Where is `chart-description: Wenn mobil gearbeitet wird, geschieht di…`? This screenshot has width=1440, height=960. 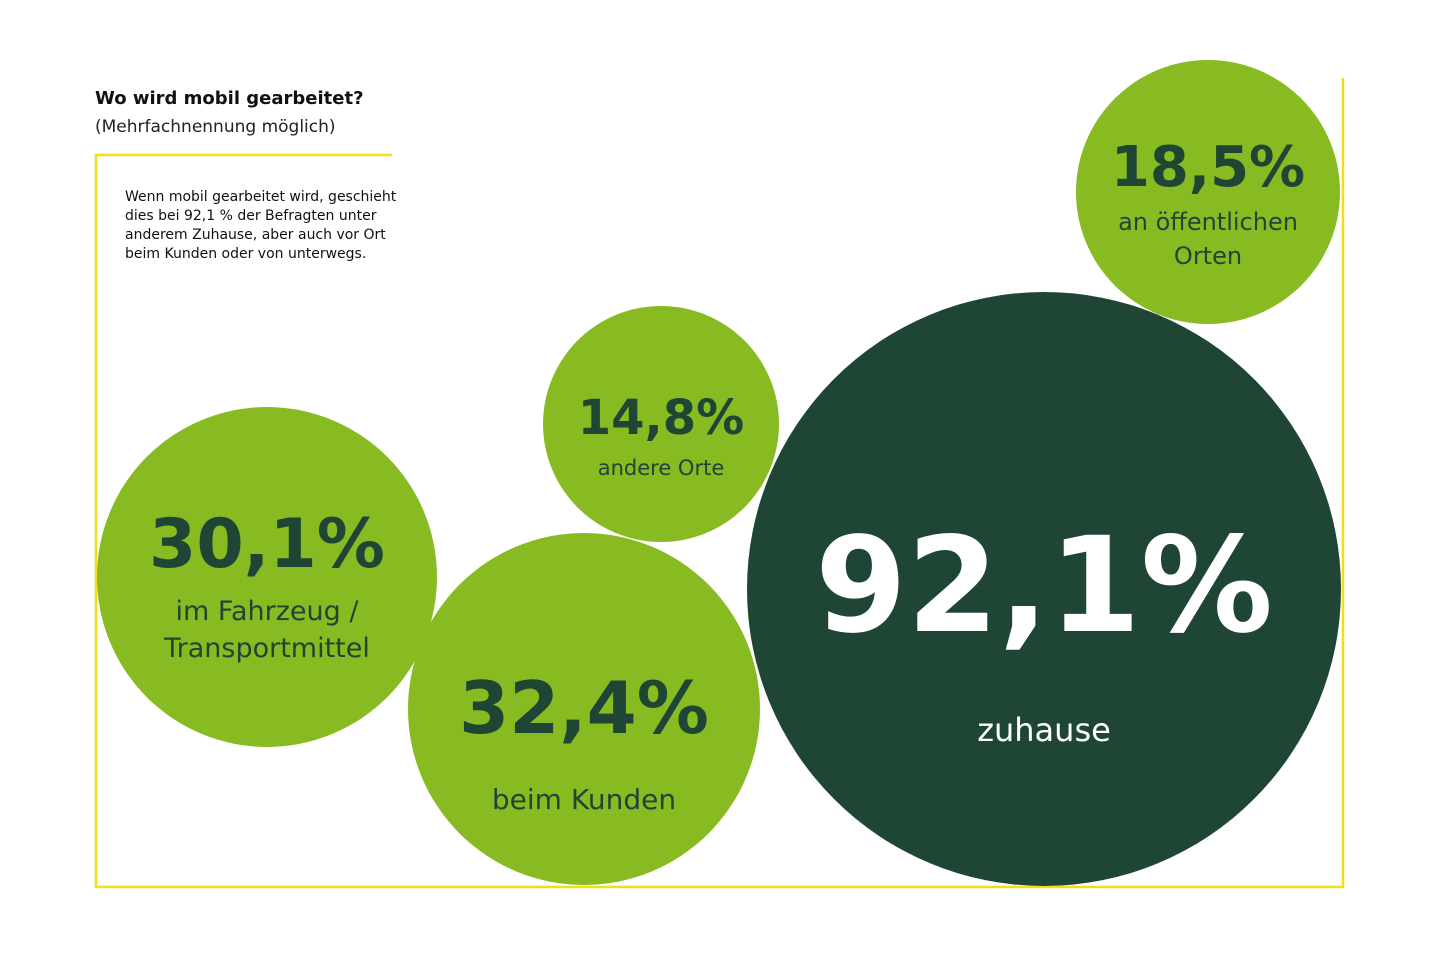
chart-description: Wenn mobil gearbeitet wird, geschieht di… is located at coordinates (261, 225).